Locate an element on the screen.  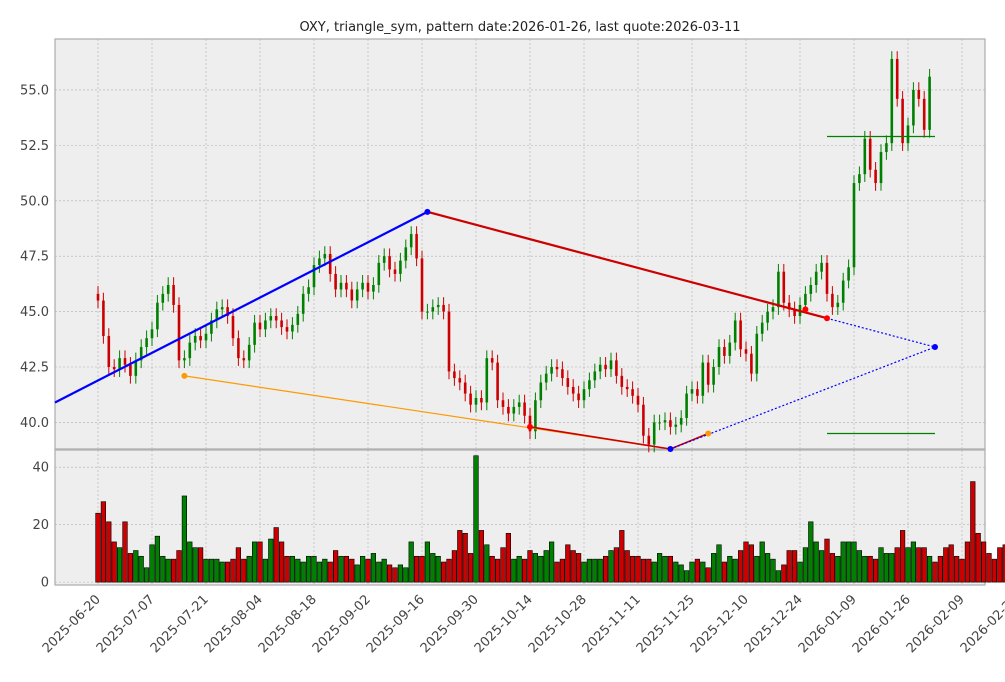
volume-y-tick-label: 40 is located at coordinates (40, 468).